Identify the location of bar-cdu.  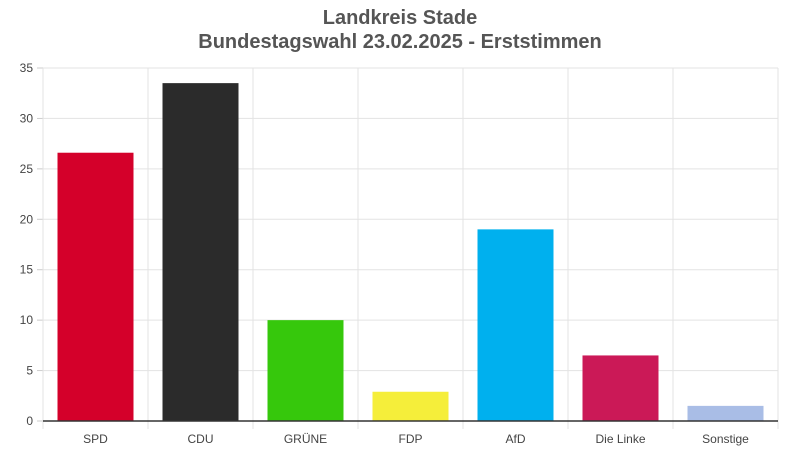
(200, 252).